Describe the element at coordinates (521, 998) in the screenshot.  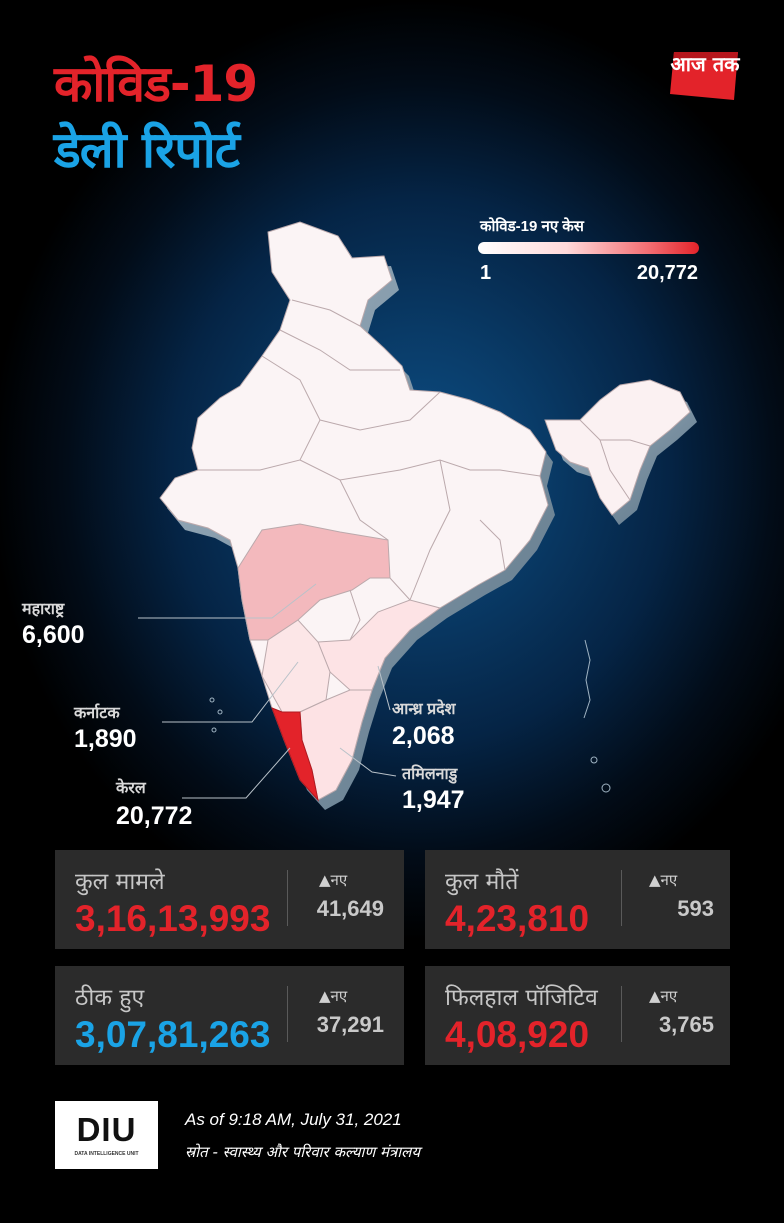
I see `card-label: फिलहाल पॉजिटिव` at that location.